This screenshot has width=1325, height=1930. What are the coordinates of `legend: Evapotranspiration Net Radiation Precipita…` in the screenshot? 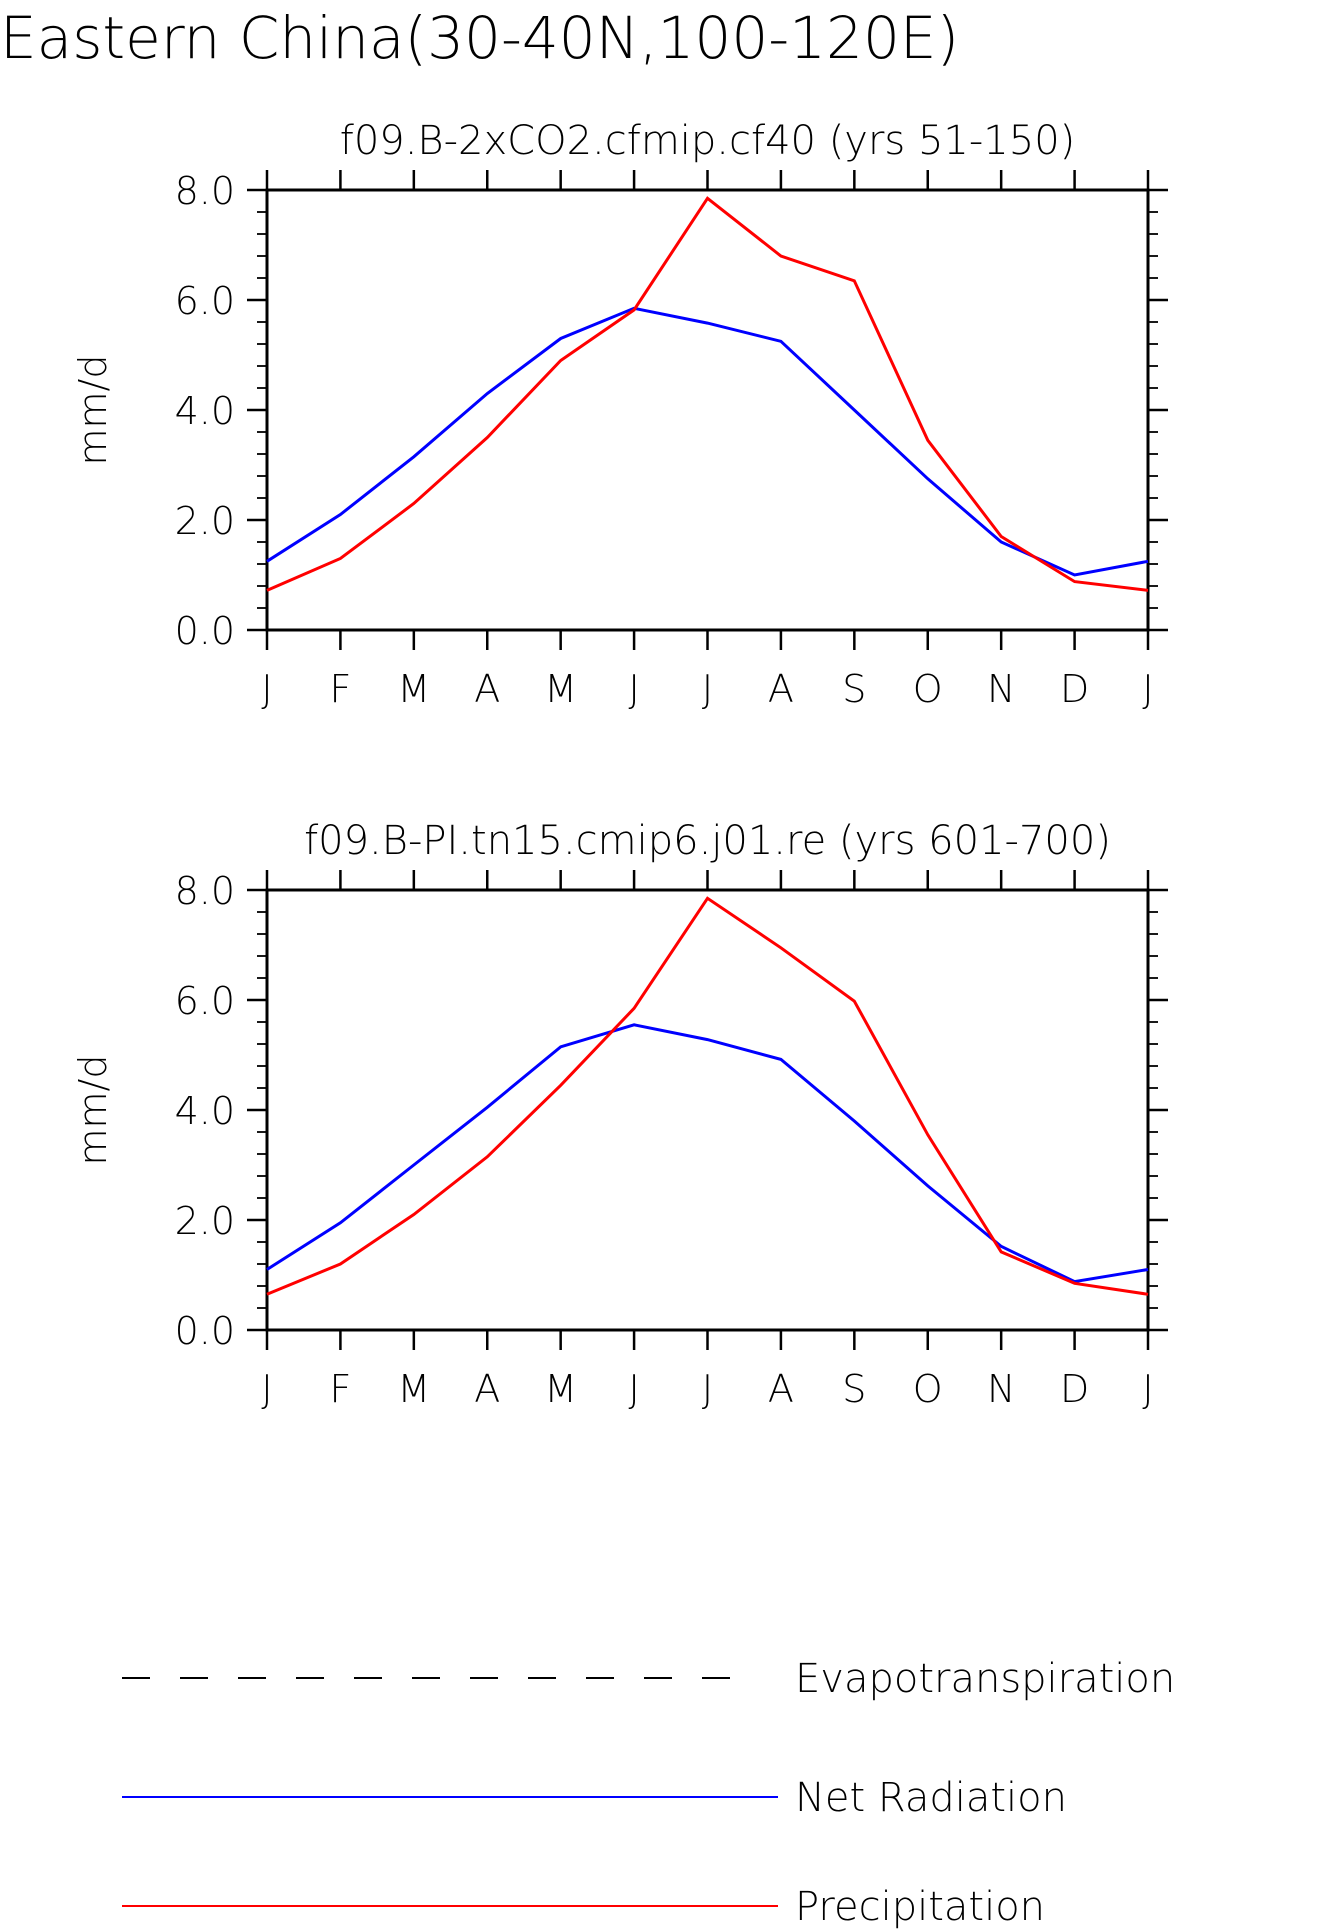 It's located at (648, 1793).